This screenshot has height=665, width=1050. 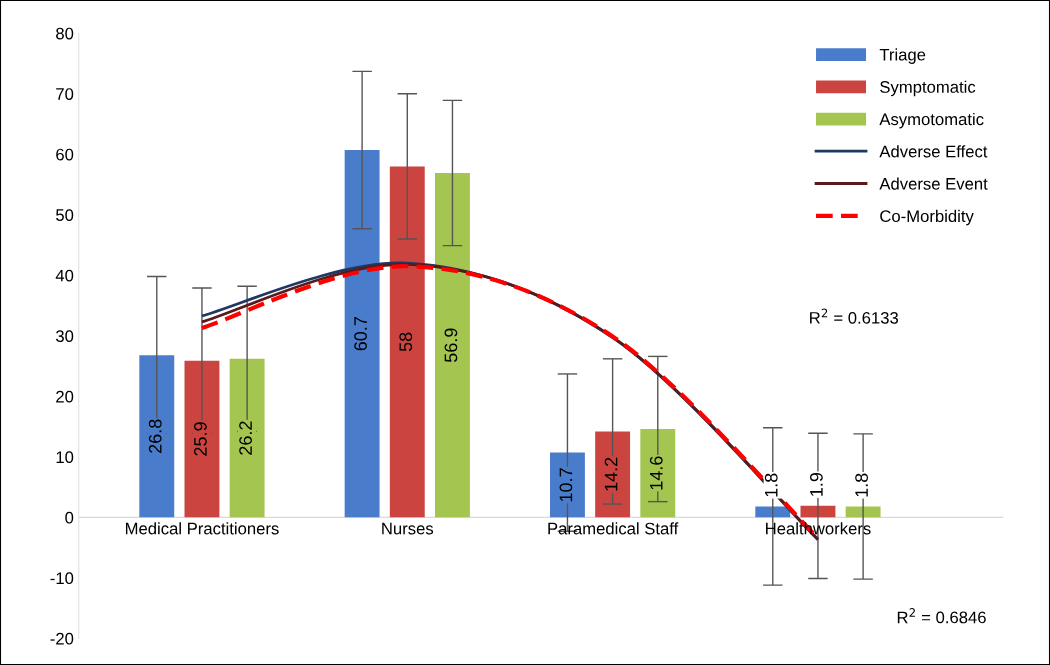 I want to click on data-label: 58, so click(x=406, y=342).